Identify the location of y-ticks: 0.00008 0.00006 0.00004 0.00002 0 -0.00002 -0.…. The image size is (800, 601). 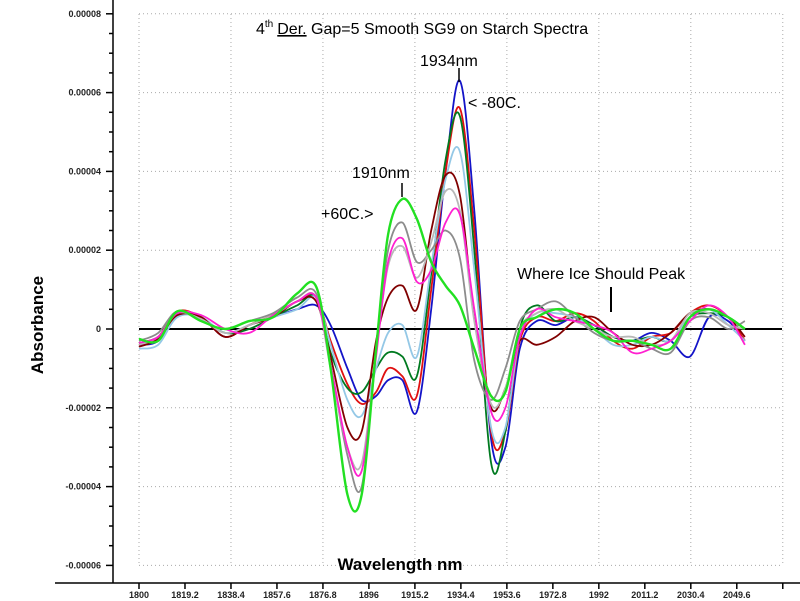
(89, 289).